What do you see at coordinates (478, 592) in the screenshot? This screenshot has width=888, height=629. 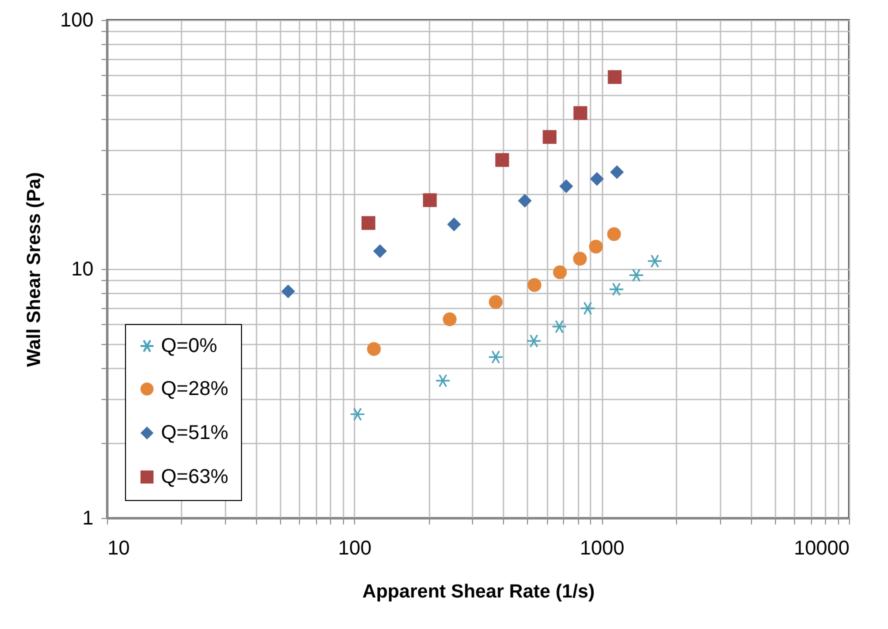 I see `x-axis-title: Apparent Shear Rate (1/s)` at bounding box center [478, 592].